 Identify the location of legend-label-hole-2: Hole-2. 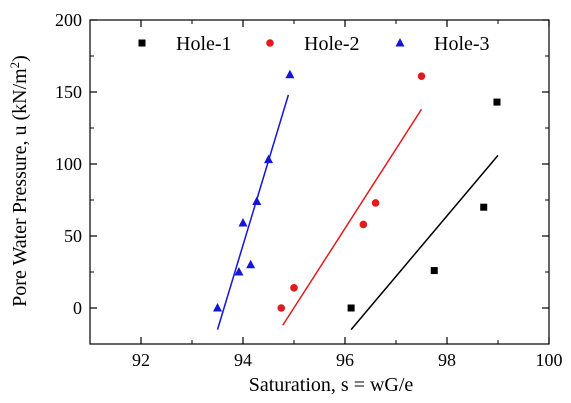
(332, 44).